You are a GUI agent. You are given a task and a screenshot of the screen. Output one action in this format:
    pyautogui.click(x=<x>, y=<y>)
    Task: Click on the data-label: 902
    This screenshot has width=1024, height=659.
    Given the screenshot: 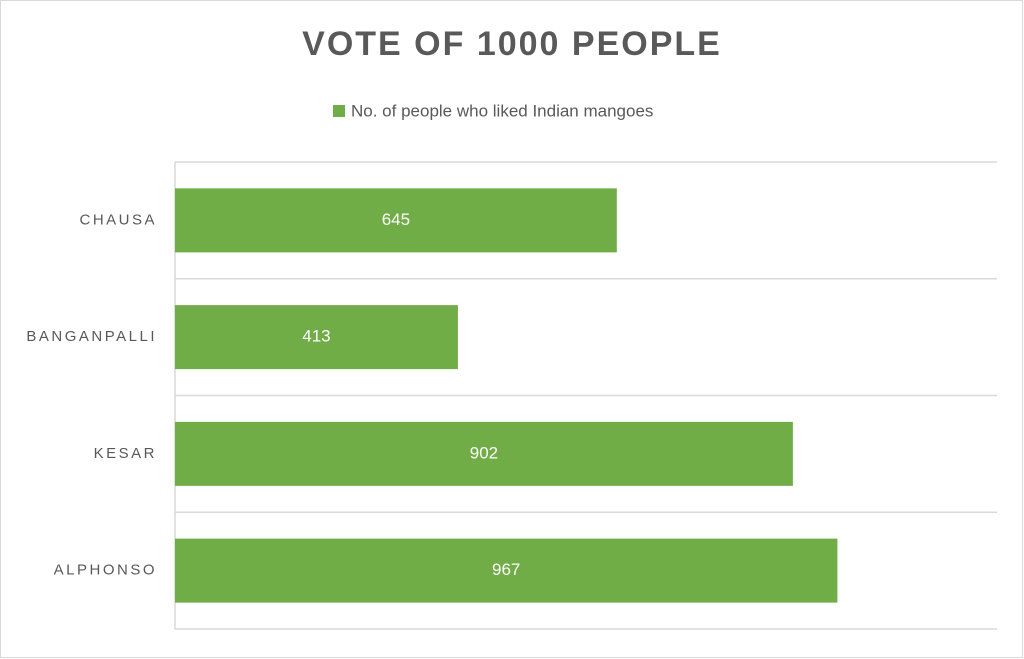 What is the action you would take?
    pyautogui.click(x=484, y=452)
    